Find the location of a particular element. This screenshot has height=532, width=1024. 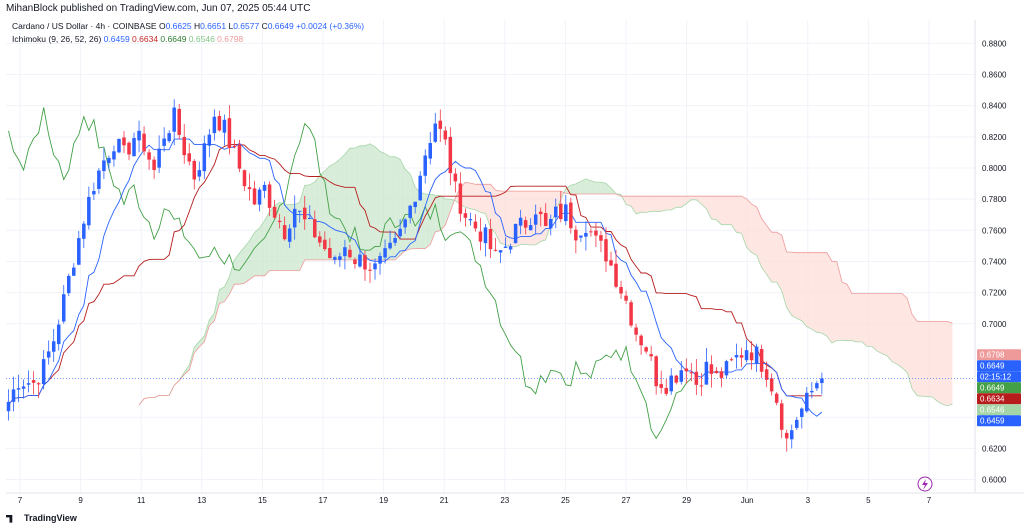

price-label-text: 0.6546 is located at coordinates (992, 410).